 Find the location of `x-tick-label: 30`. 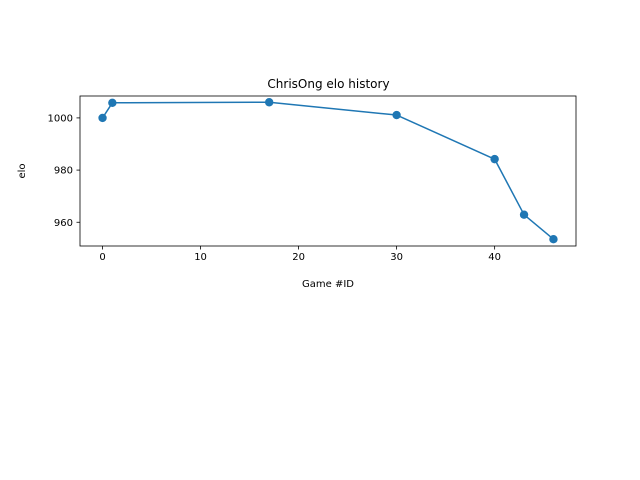

x-tick-label: 30 is located at coordinates (396, 257).